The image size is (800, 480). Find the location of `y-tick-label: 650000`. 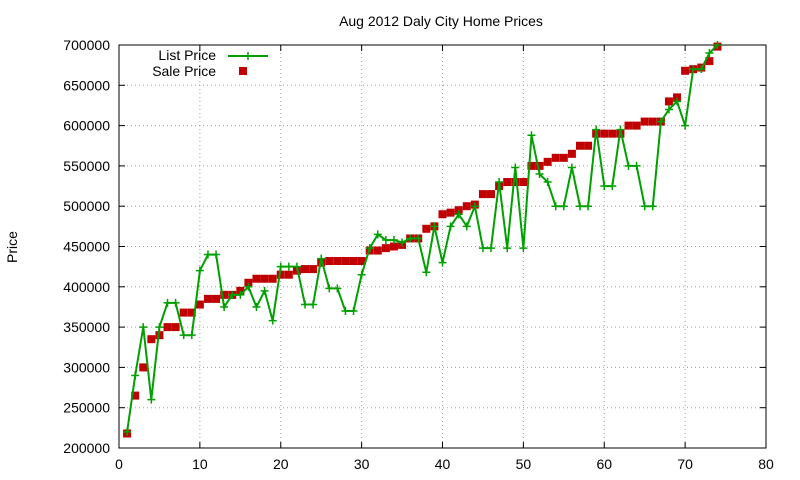

y-tick-label: 650000 is located at coordinates (86, 85).